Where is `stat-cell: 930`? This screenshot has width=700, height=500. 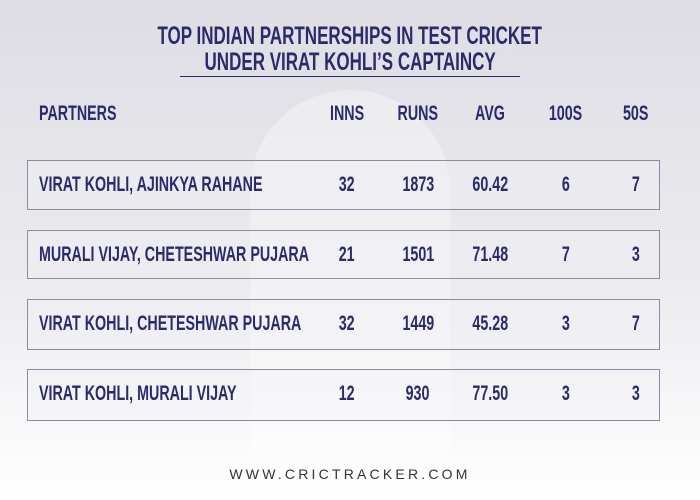 stat-cell: 930 is located at coordinates (418, 394).